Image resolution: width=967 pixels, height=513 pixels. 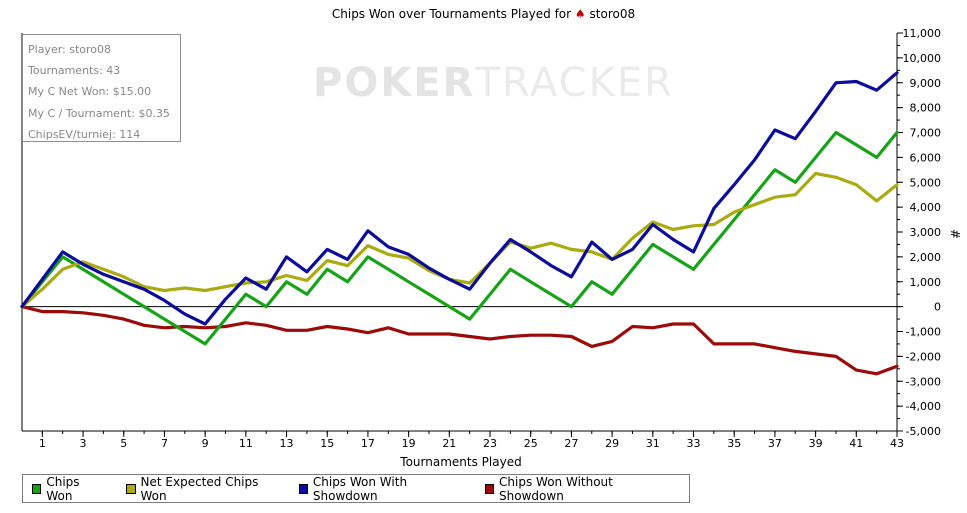 I want to click on x-tick-label: 13, so click(x=287, y=443).